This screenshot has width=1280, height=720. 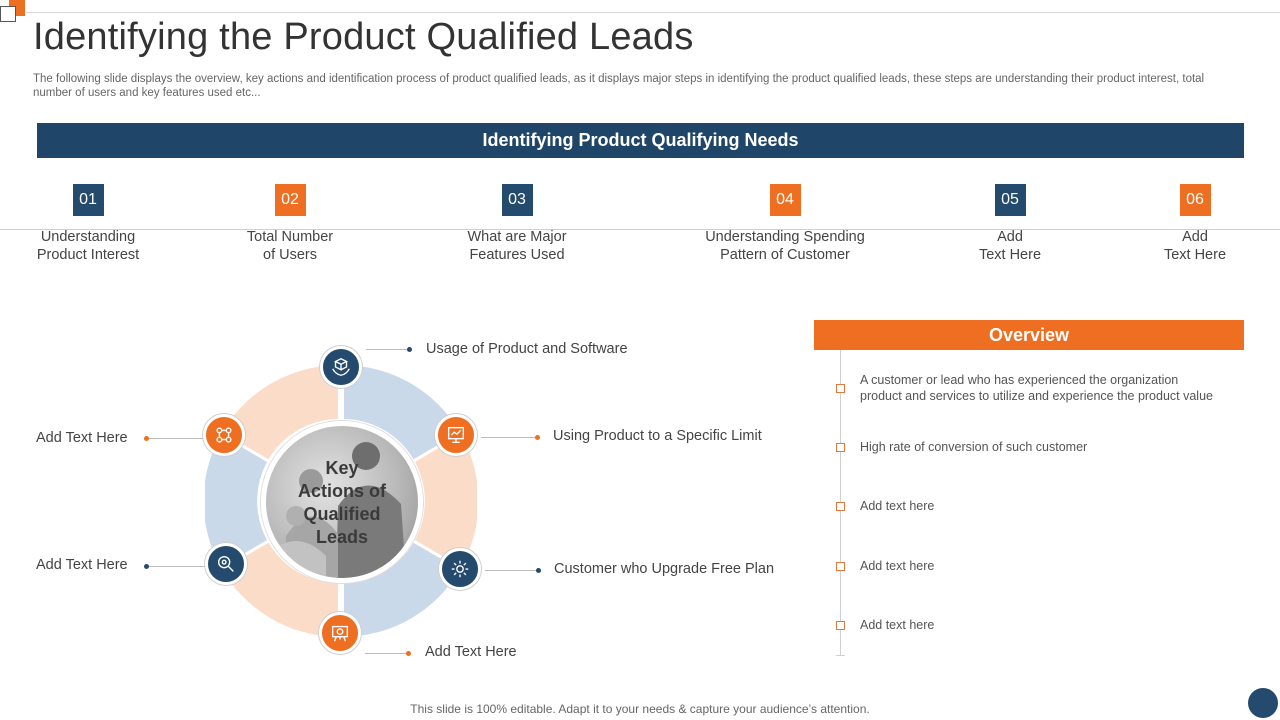 What do you see at coordinates (1195, 200) in the screenshot?
I see `step-number: 06` at bounding box center [1195, 200].